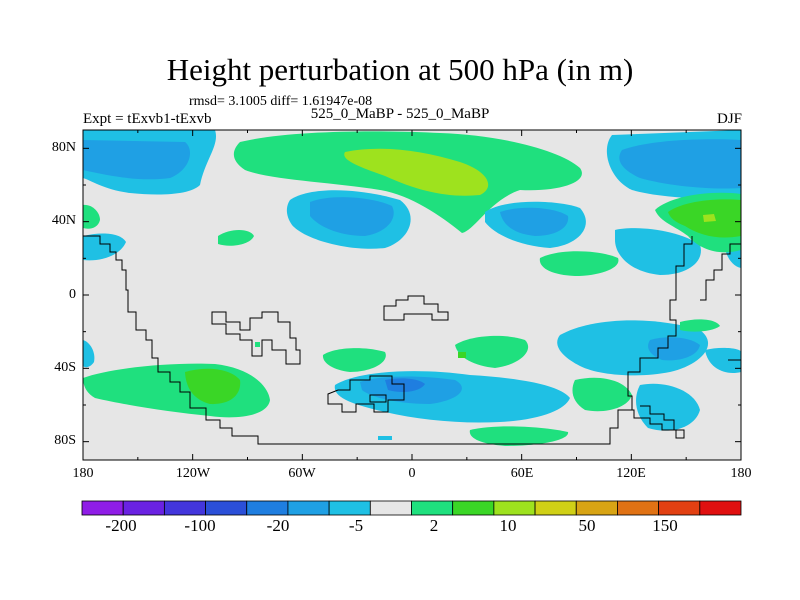  What do you see at coordinates (658, 251) in the screenshot?
I see `contour-light-blue-asia` at bounding box center [658, 251].